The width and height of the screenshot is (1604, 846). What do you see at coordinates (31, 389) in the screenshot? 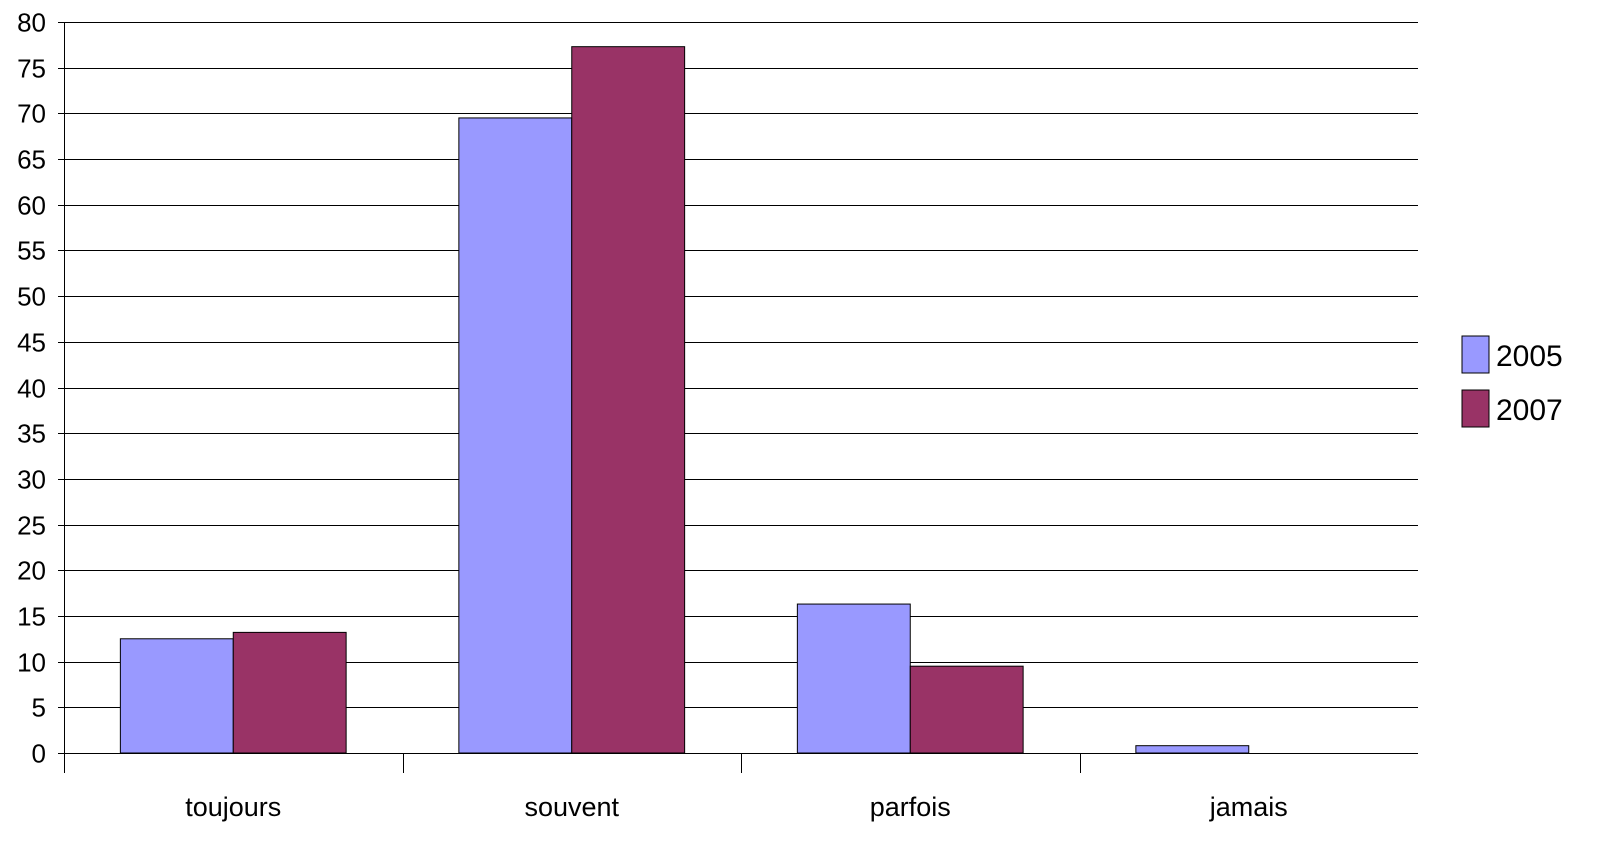
I see `y-tick-label: 40` at bounding box center [31, 389].